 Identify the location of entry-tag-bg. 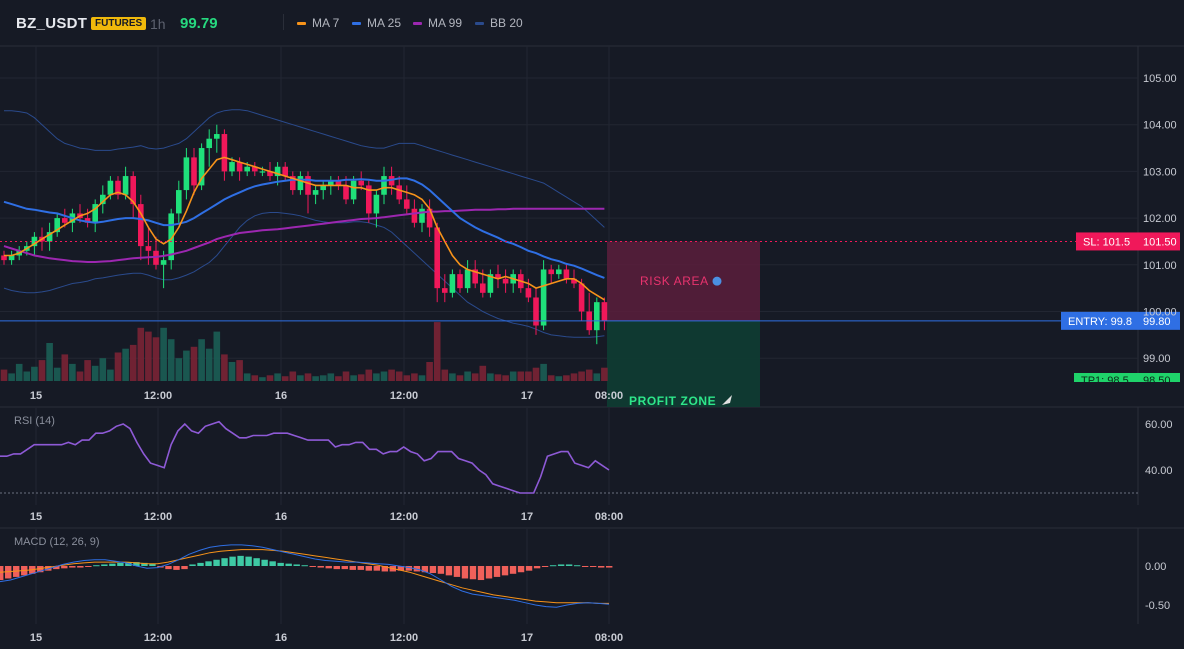
(1120, 320).